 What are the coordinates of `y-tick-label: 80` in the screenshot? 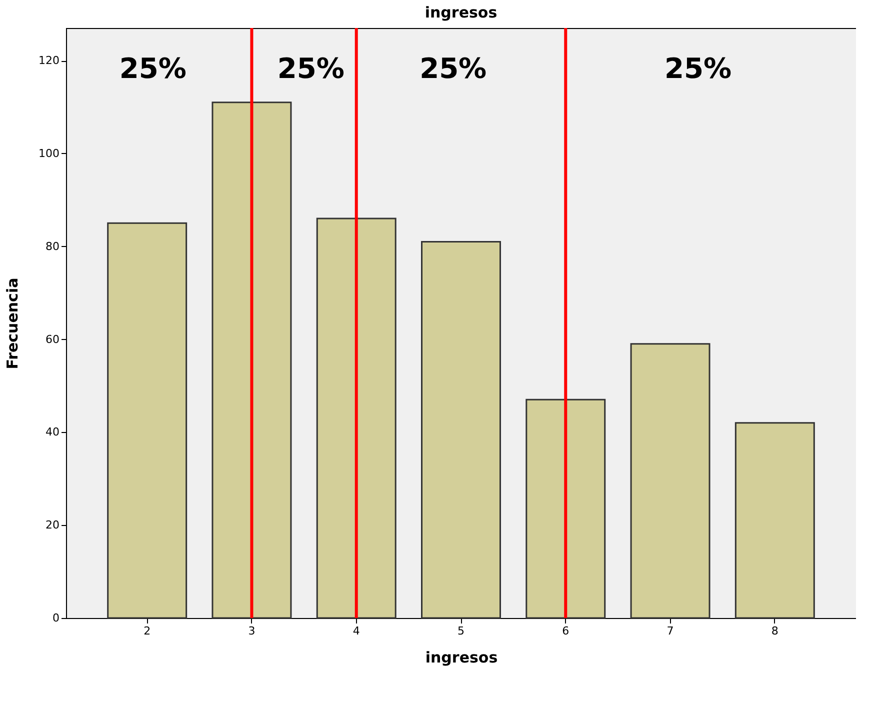 It's located at (53, 246).